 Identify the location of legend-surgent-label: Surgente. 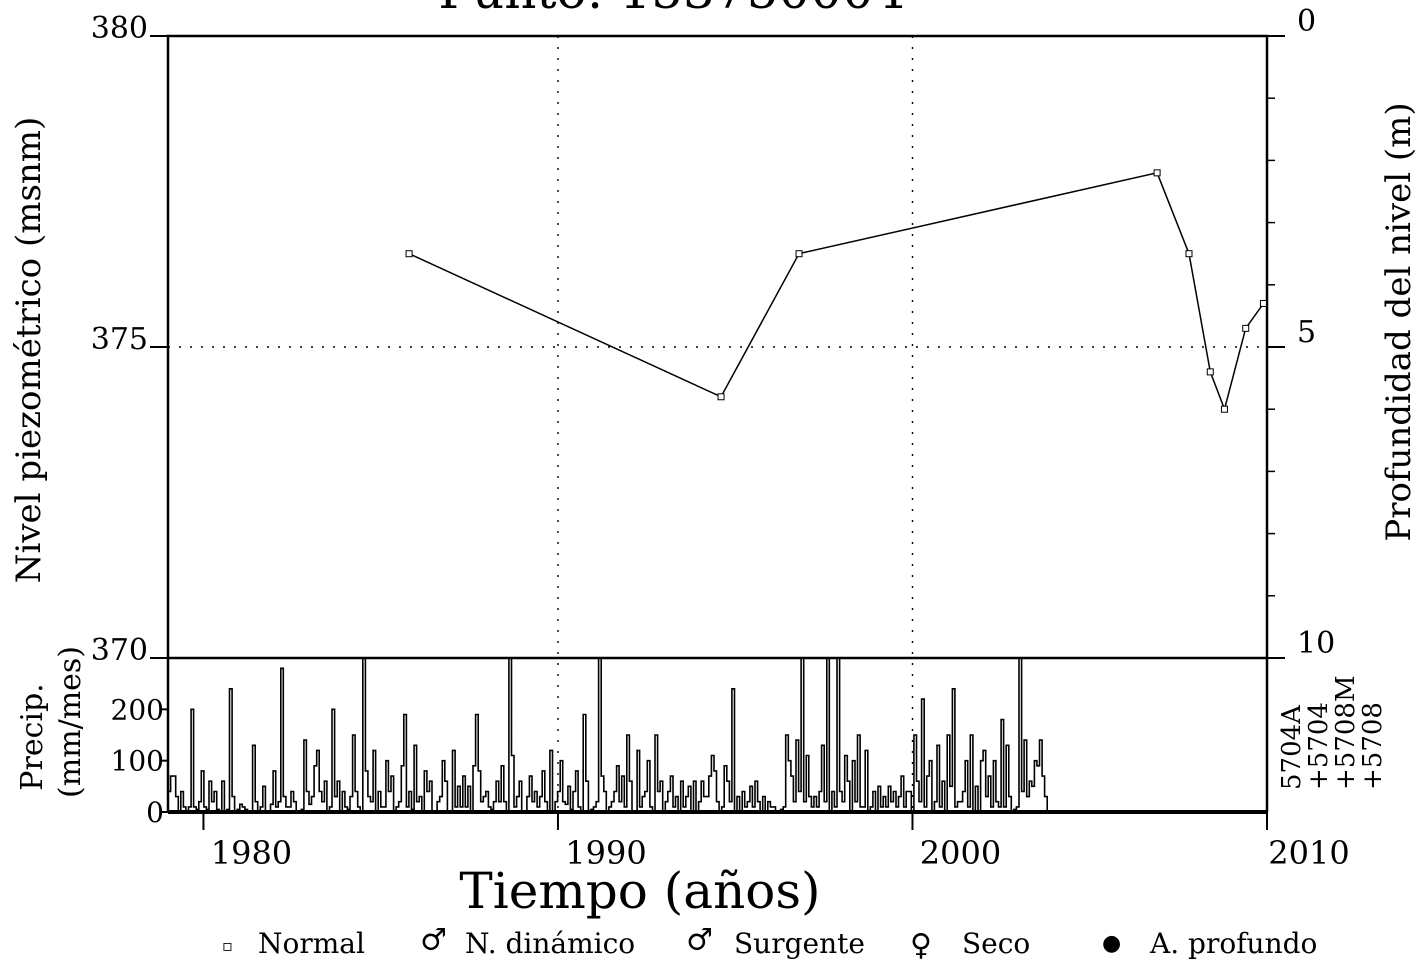
(799, 943).